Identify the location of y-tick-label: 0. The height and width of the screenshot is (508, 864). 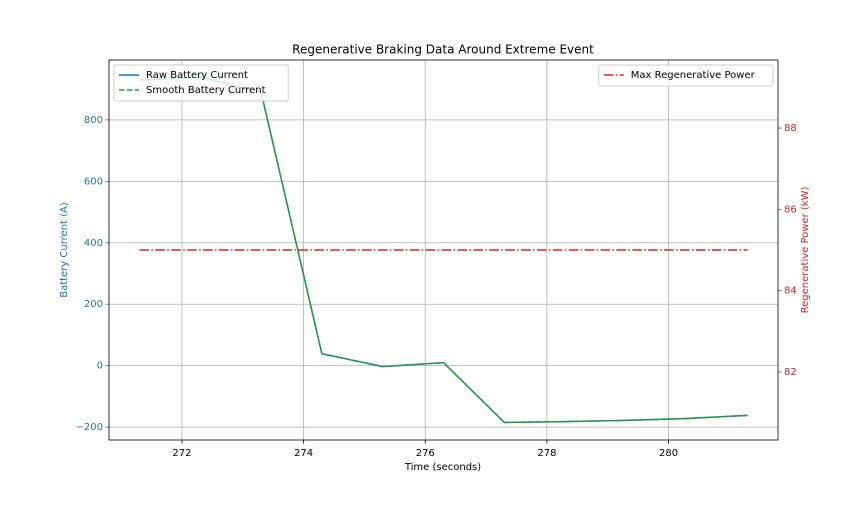
(100, 366).